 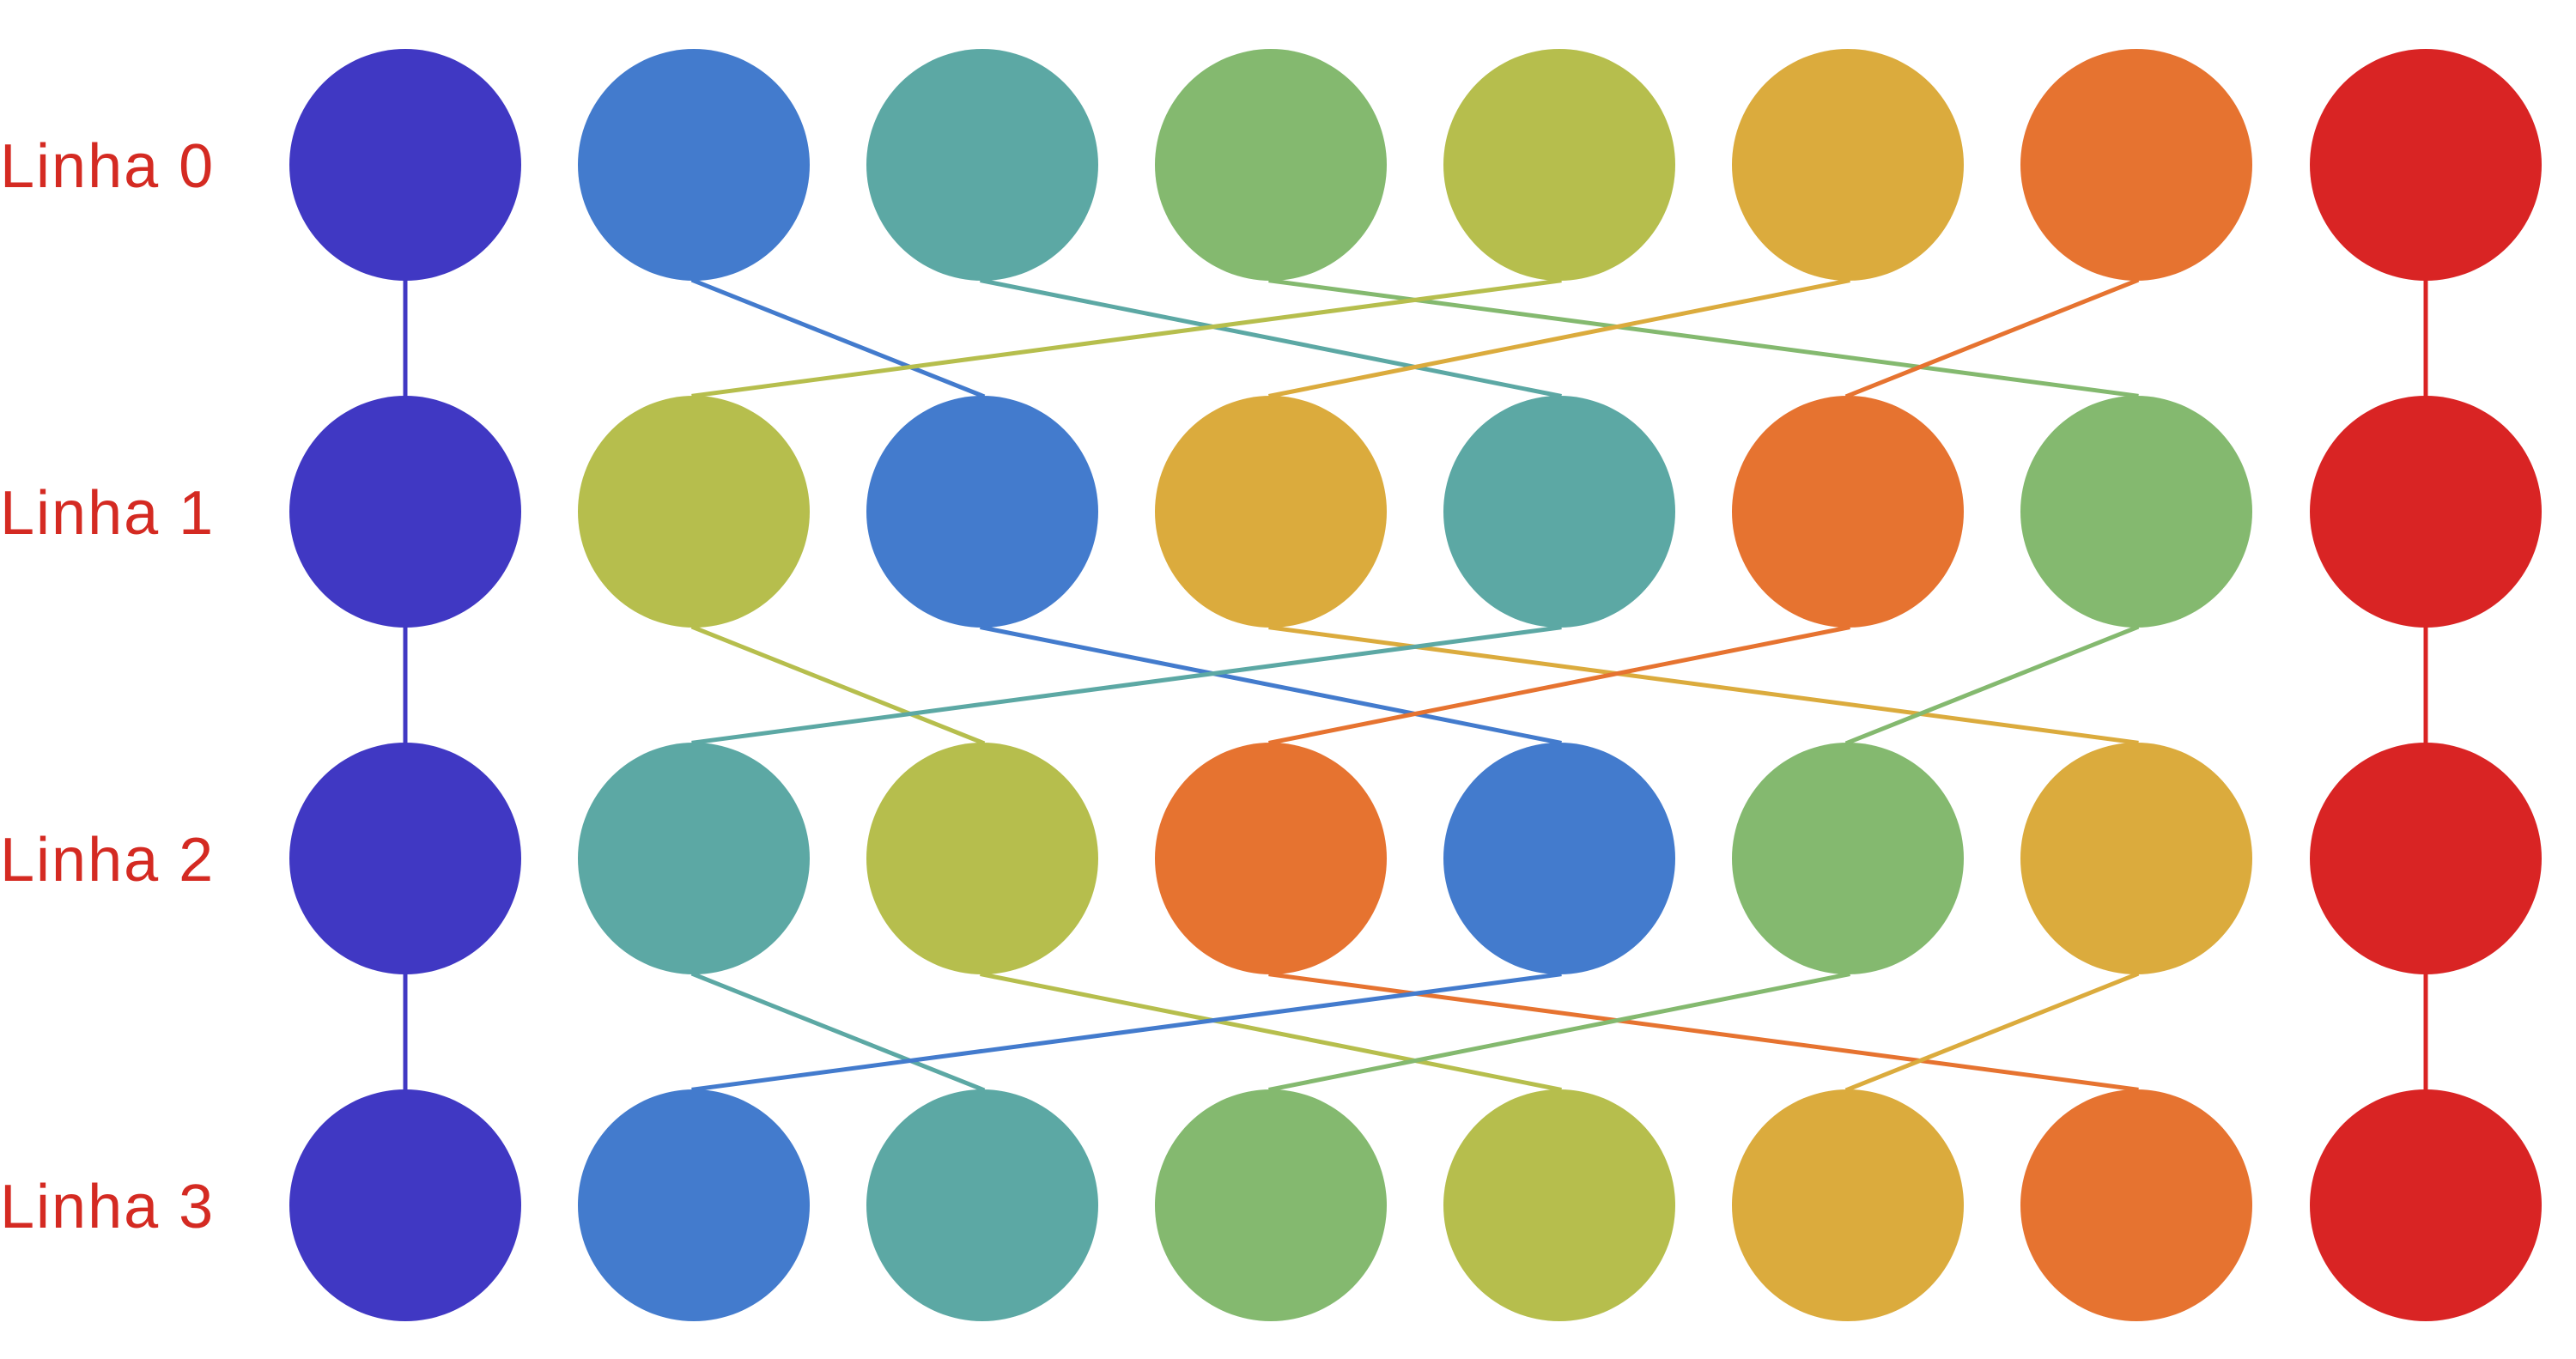 I want to click on row-label-2: Linha 2, so click(x=107, y=860).